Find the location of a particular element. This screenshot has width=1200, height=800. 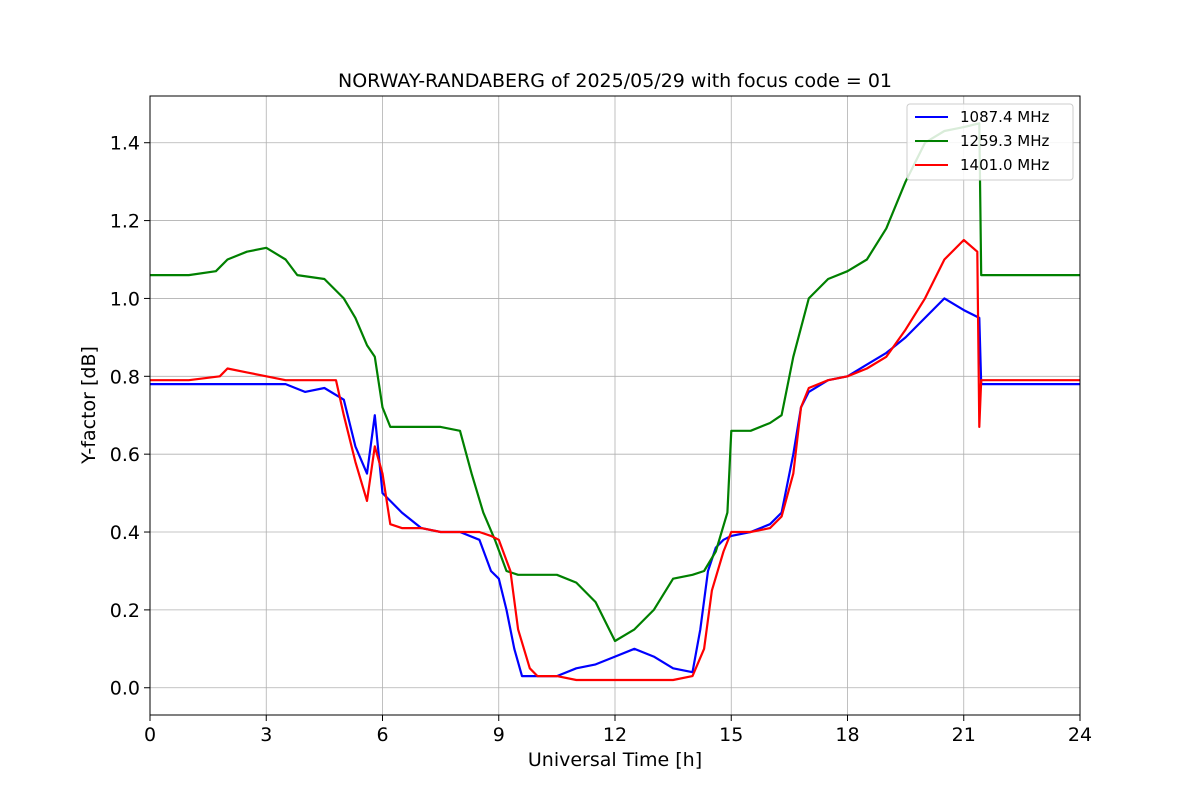

x-tick-label: 0 is located at coordinates (150, 735).